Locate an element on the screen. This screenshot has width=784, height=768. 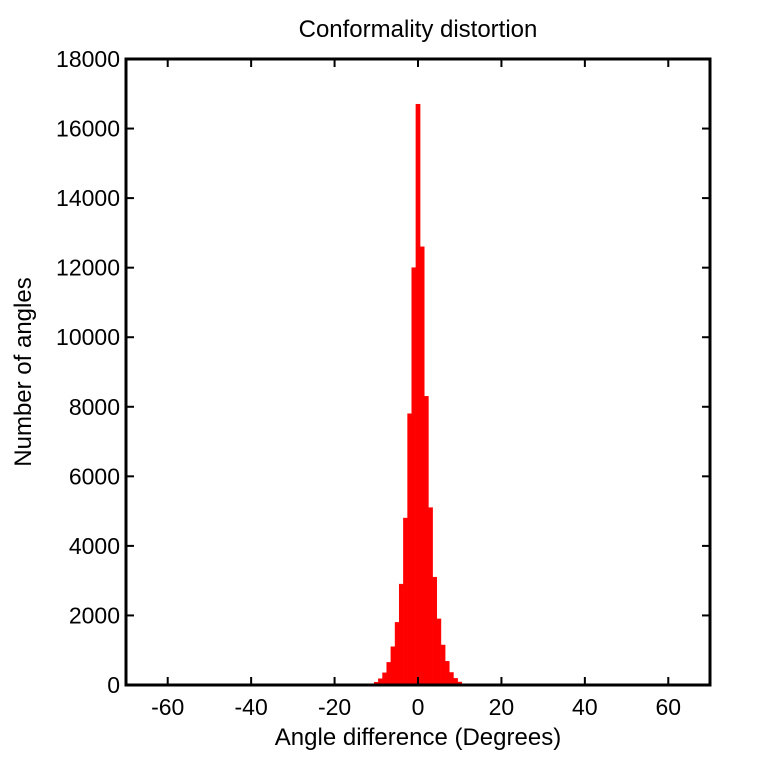
x-tick-label: -20 is located at coordinates (334, 707).